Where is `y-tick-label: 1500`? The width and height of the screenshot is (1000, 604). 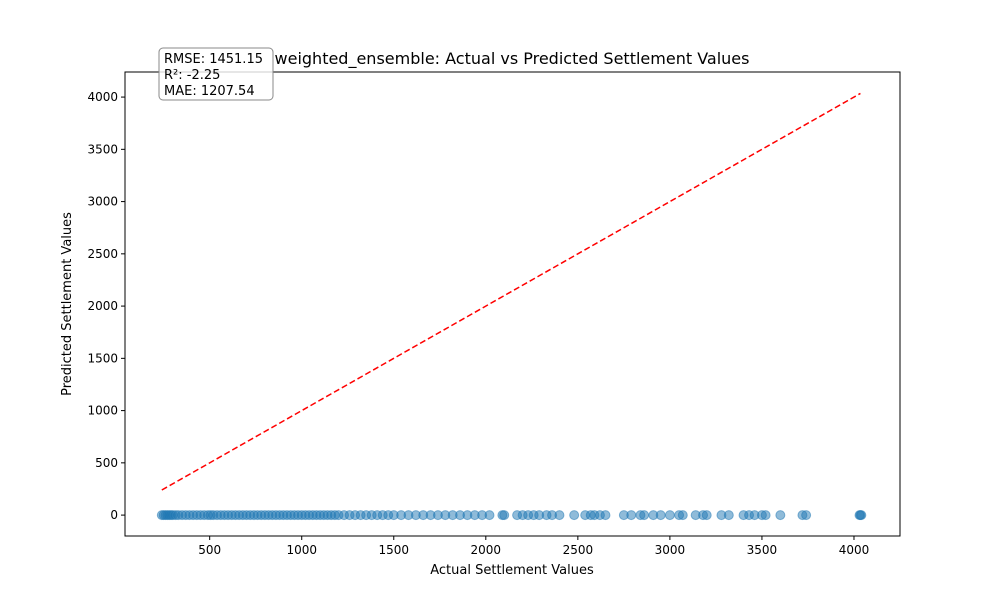
y-tick-label: 1500 is located at coordinates (102, 358).